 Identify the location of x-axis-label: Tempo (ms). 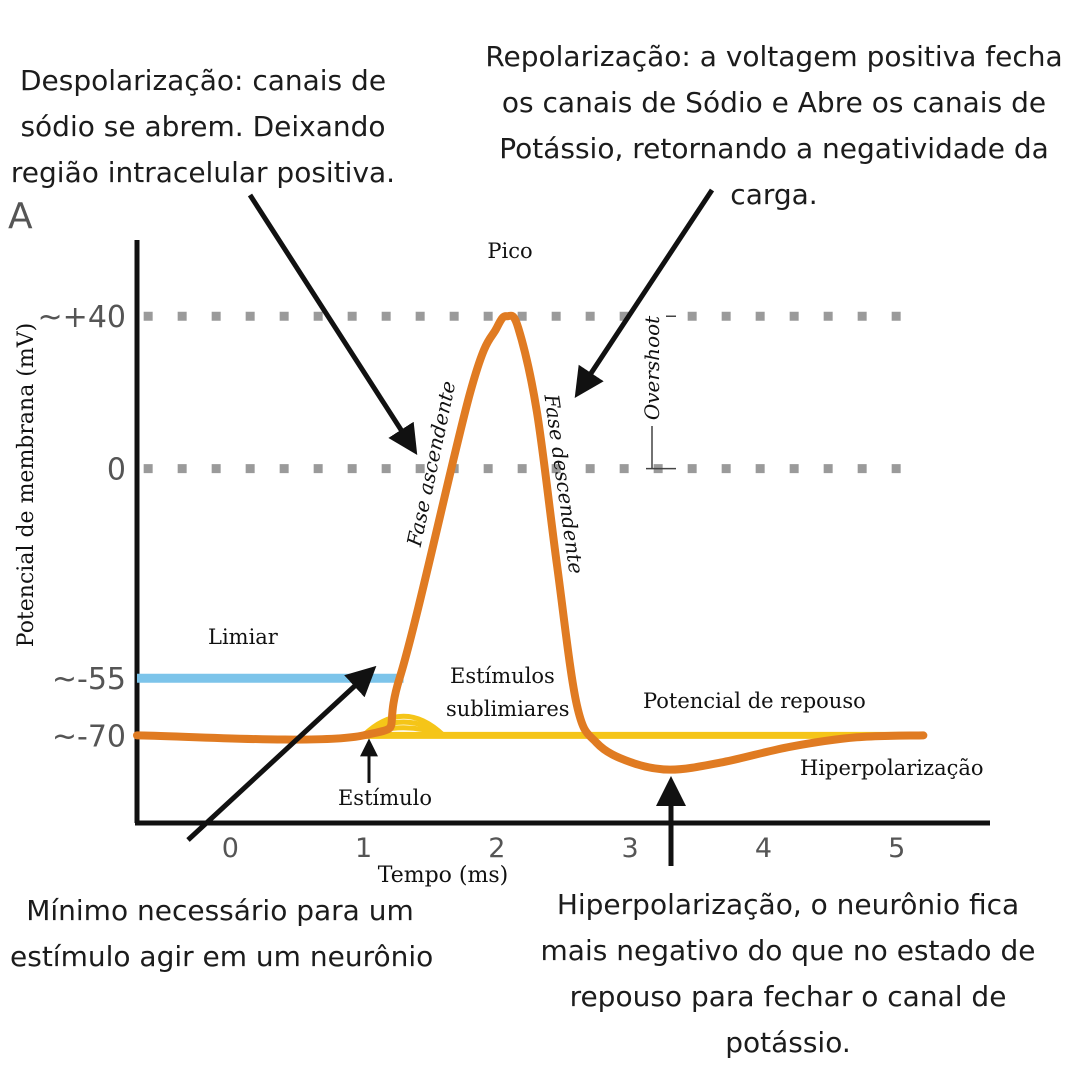
(443, 875).